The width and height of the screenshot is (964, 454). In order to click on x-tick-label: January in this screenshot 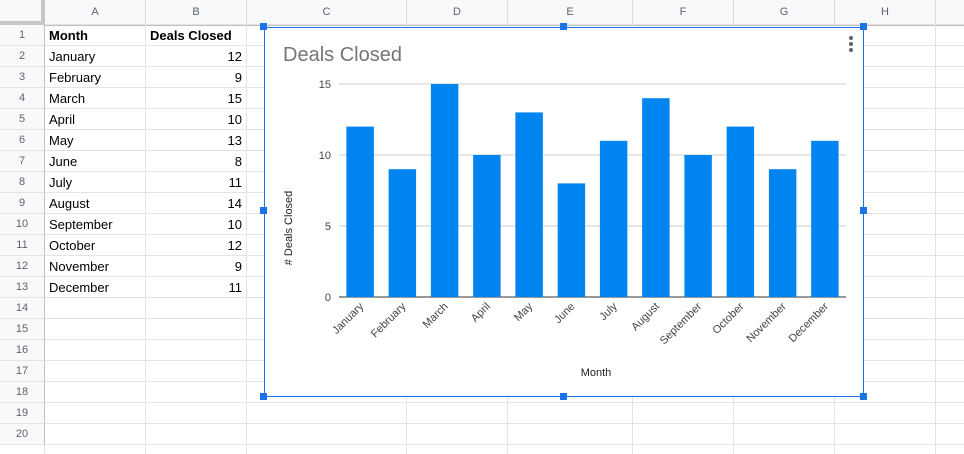, I will do `click(348, 318)`.